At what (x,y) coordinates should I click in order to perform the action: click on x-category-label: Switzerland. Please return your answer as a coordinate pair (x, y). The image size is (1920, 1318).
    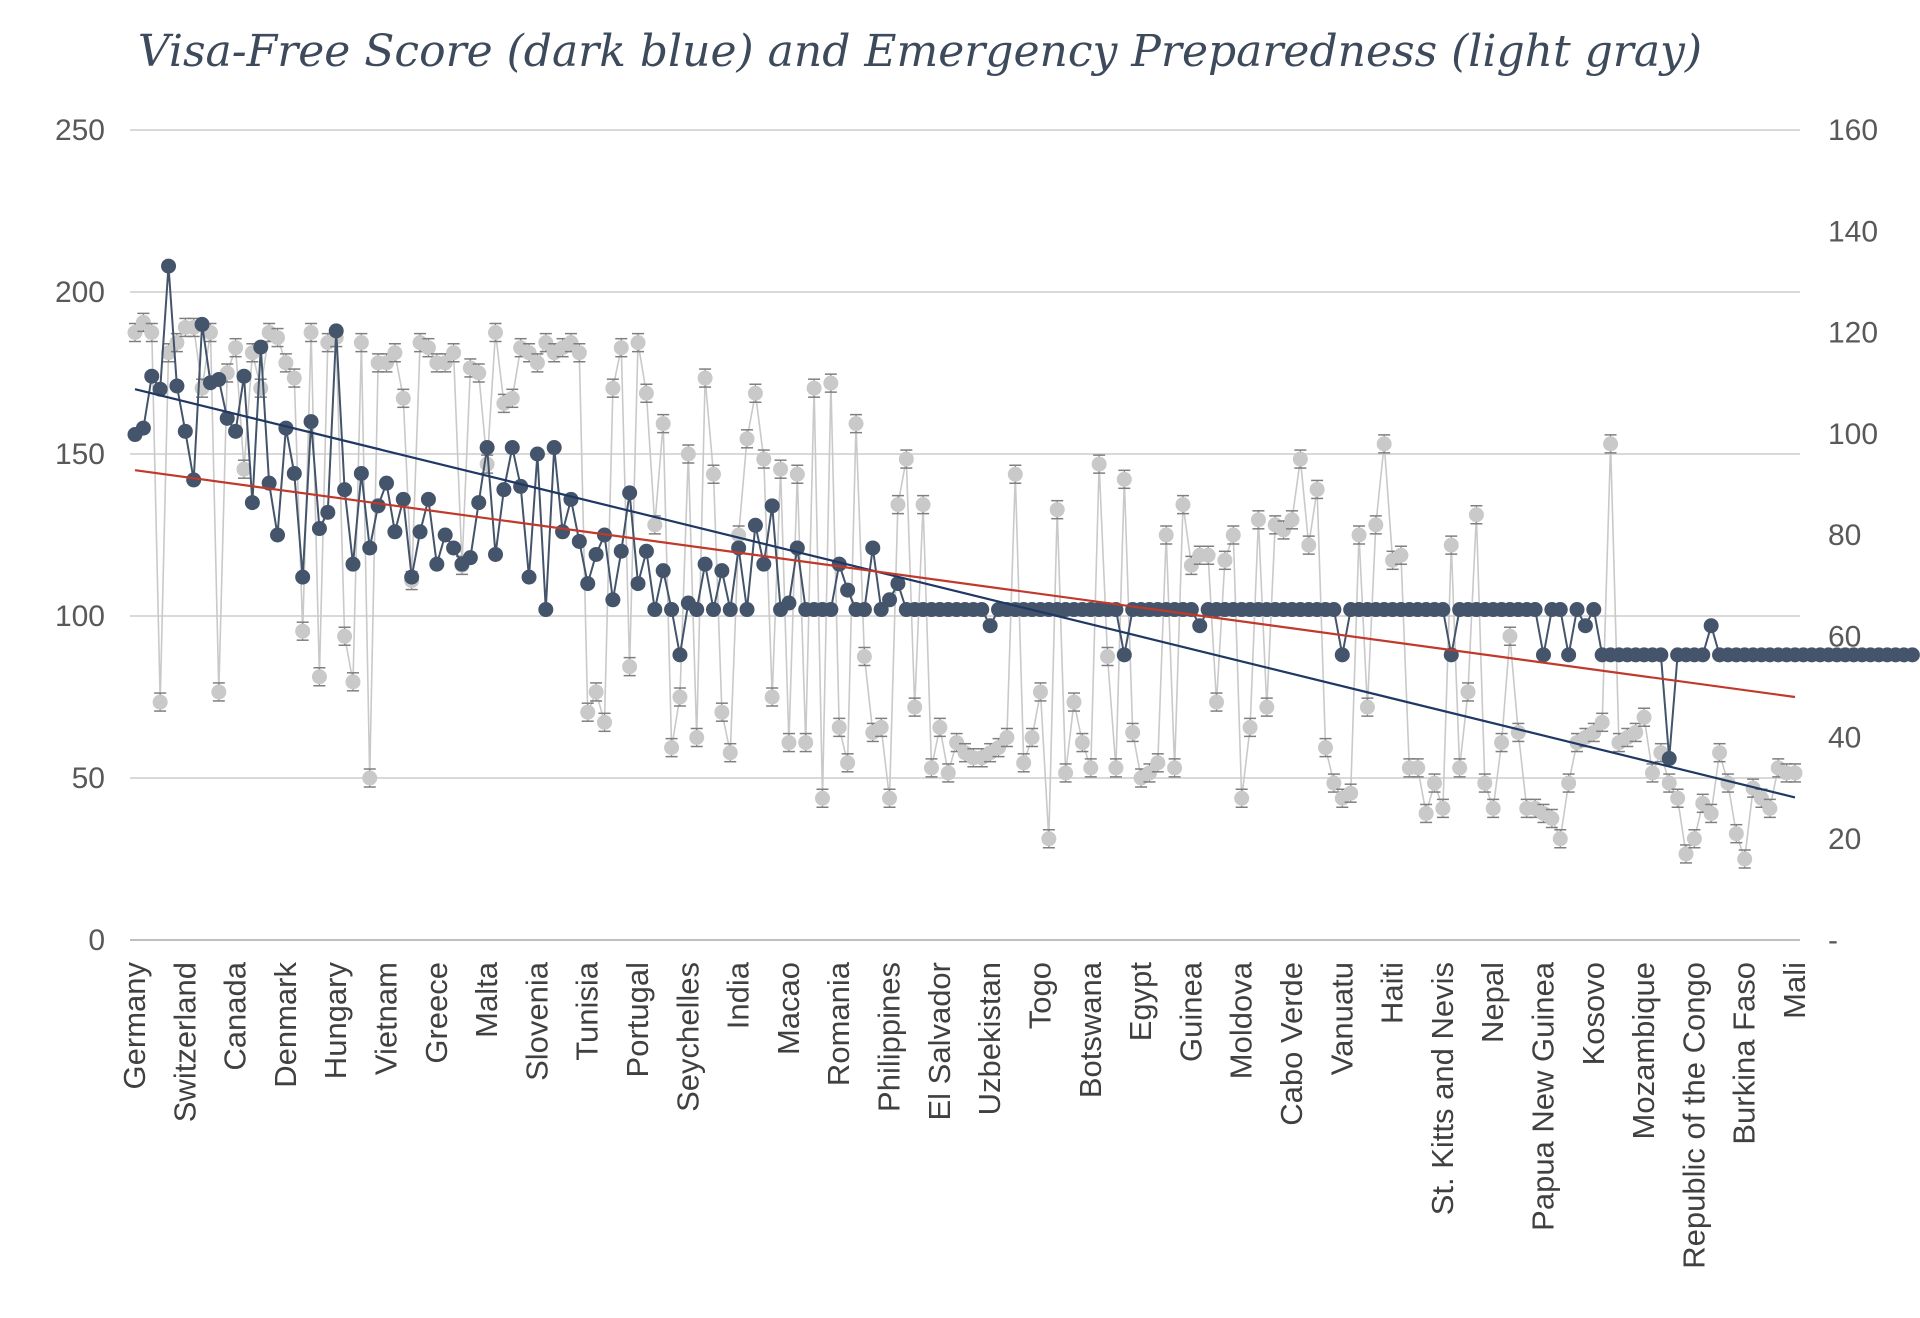
    Looking at the image, I should click on (184, 1042).